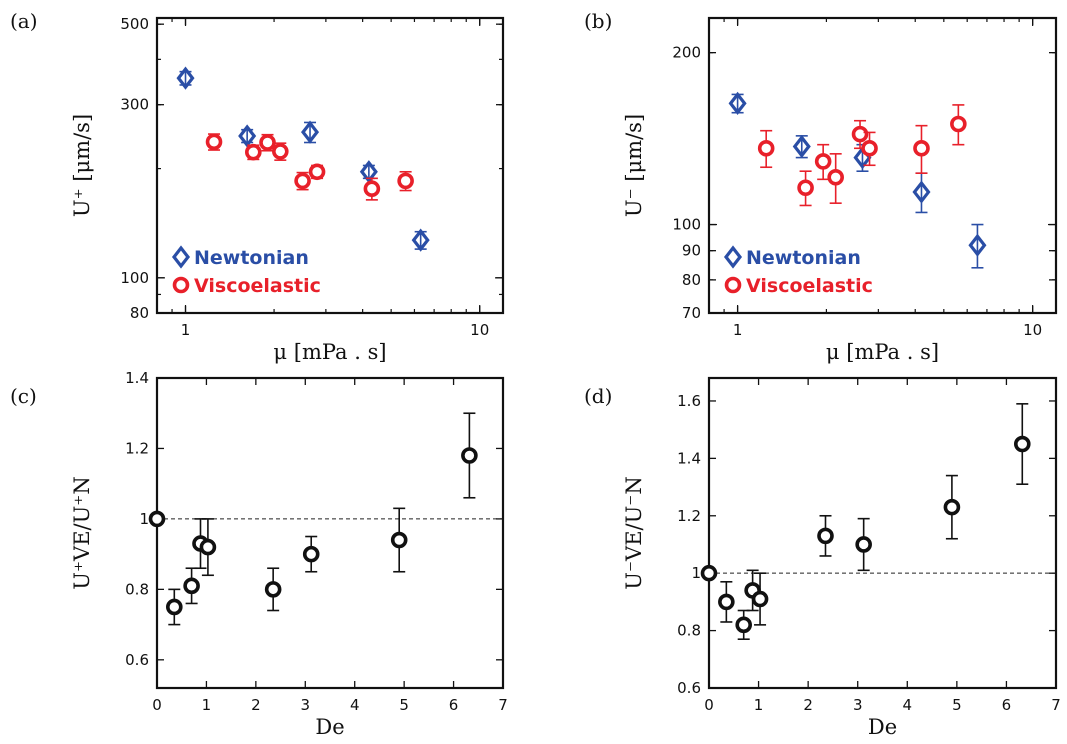  I want to click on y-tick-label: 70, so click(691, 313).